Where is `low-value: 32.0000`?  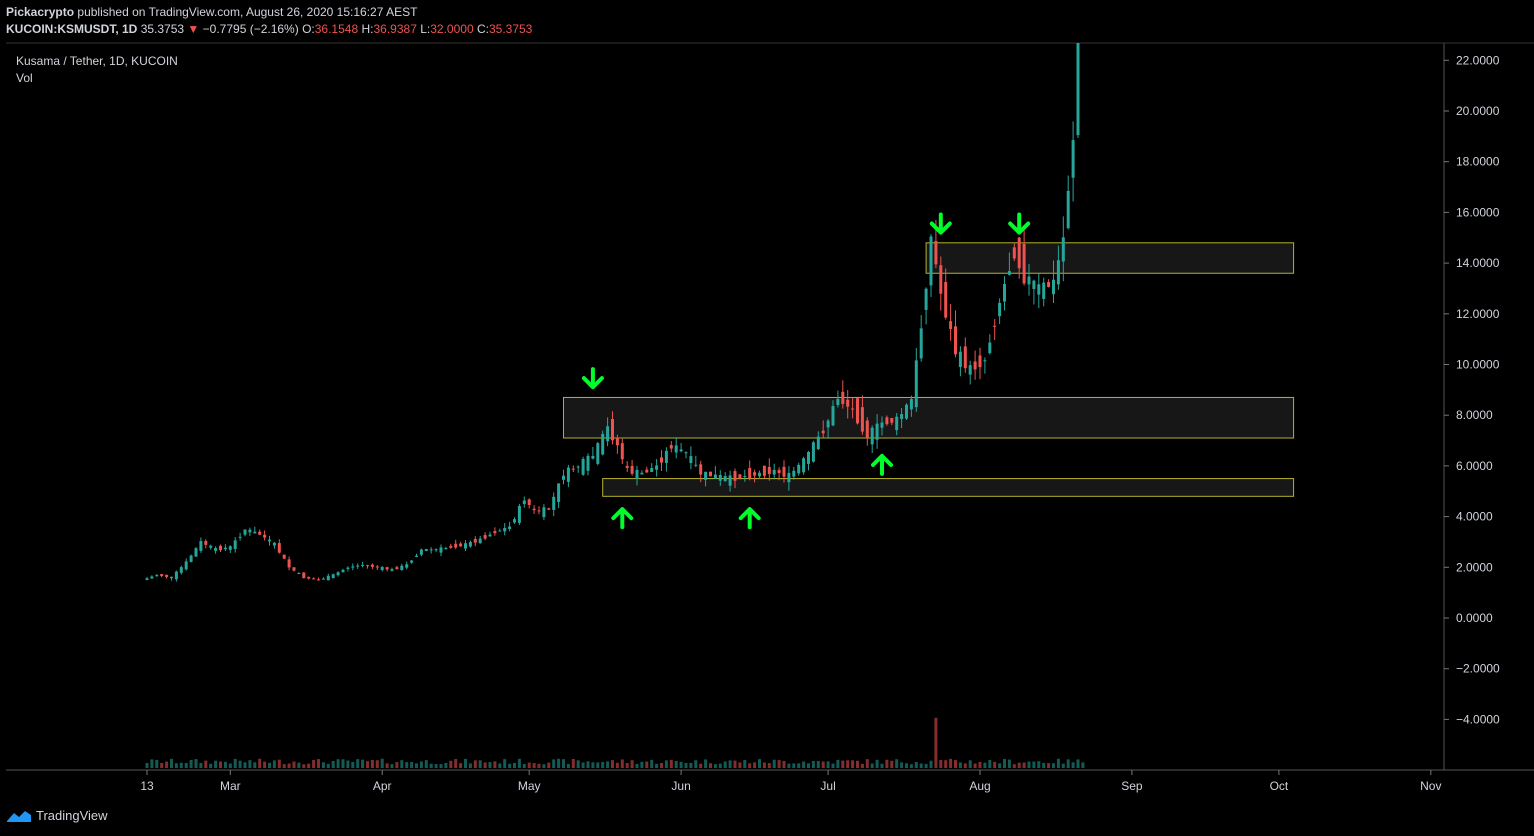 low-value: 32.0000 is located at coordinates (452, 29).